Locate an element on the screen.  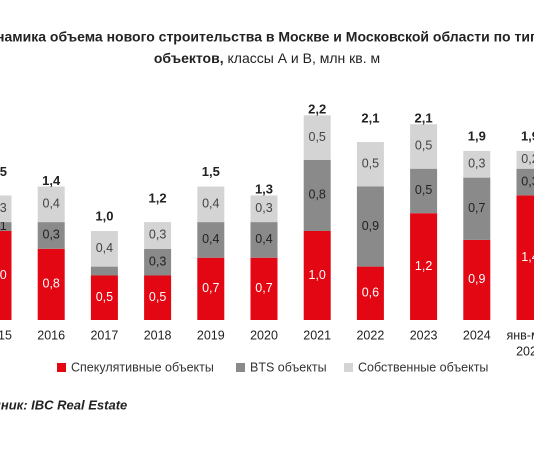
legend-label: Собственные объекты is located at coordinates (423, 367).